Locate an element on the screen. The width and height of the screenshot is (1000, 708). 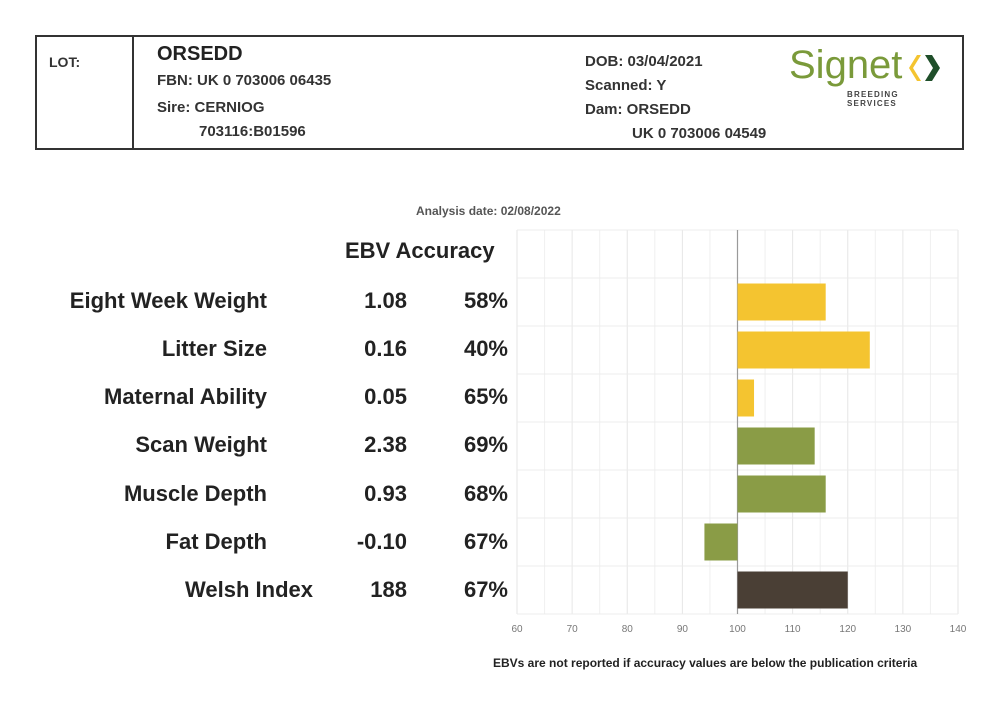
x-tick-label: 70 is located at coordinates (573, 629).